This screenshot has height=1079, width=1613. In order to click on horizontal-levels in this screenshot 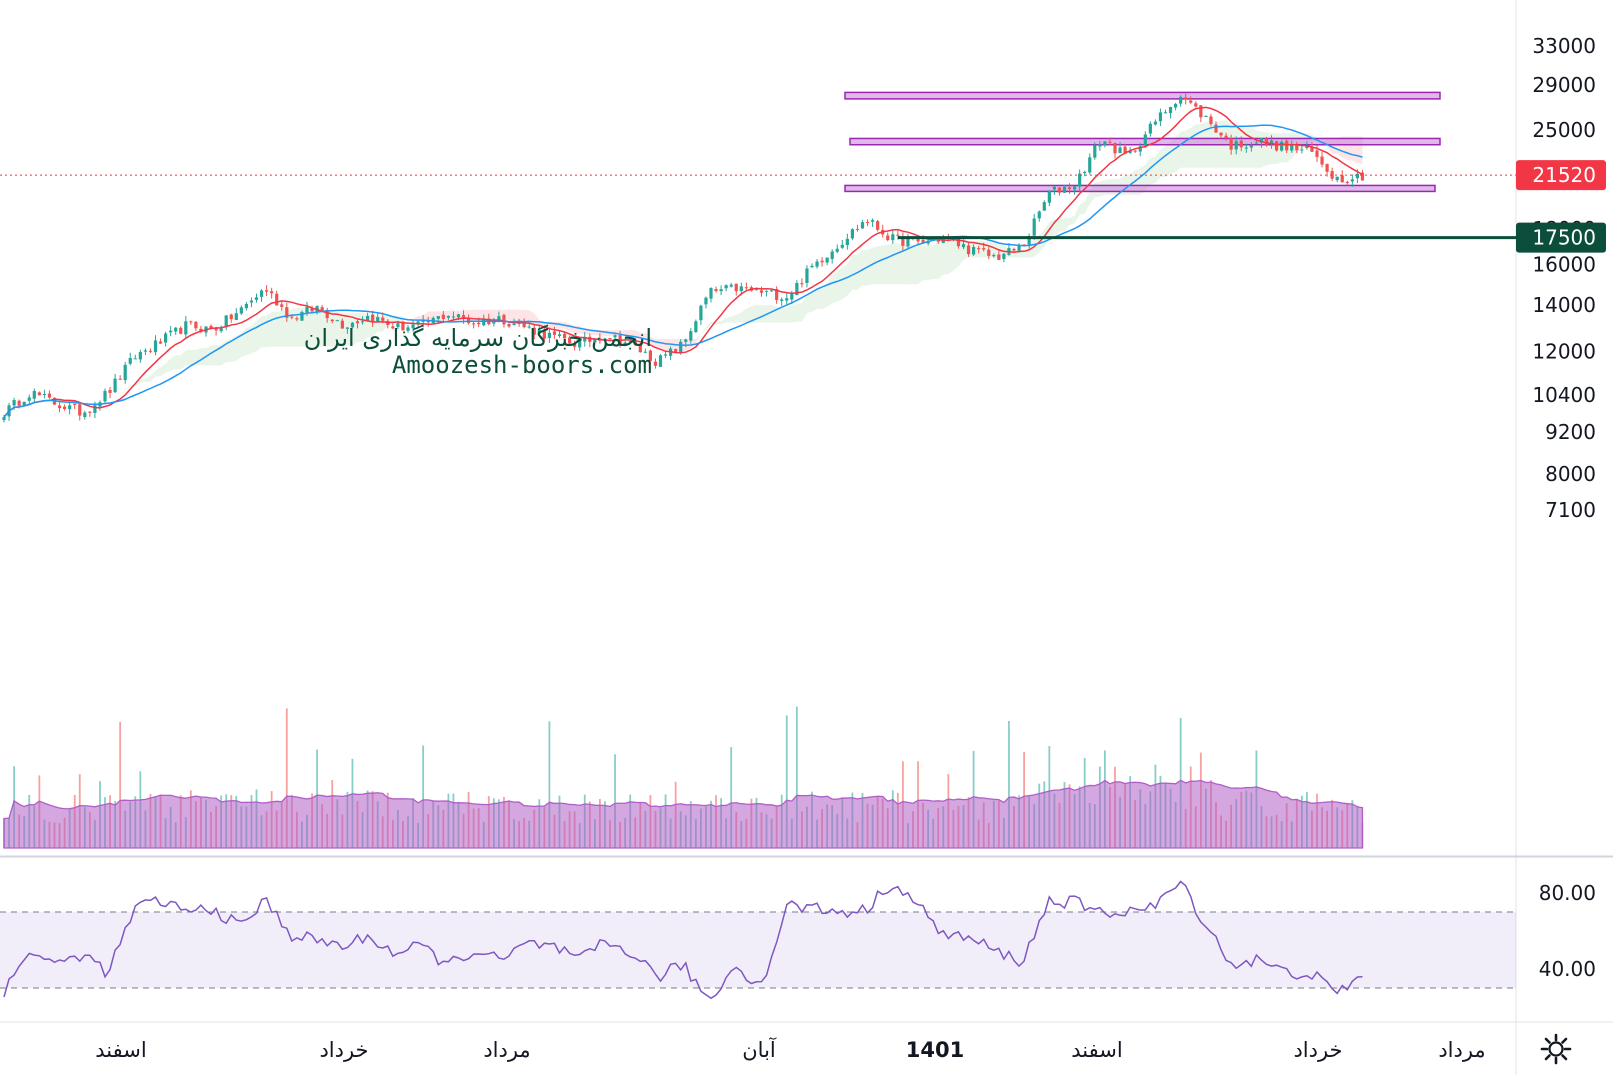, I will do `click(758, 206)`.